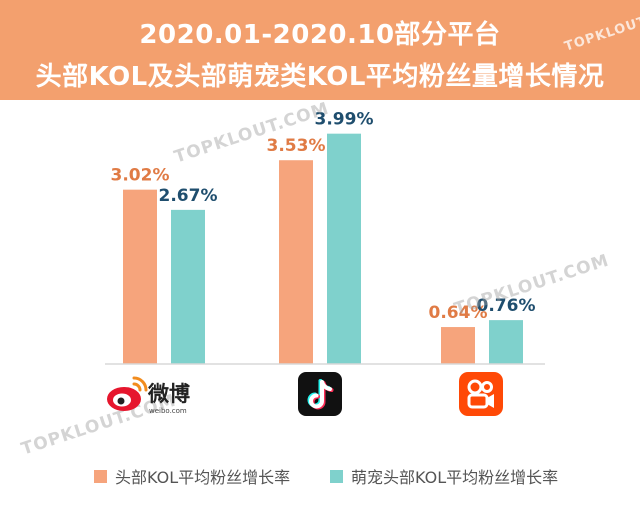  I want to click on legend-label: 萌宠头部KOL平均粉丝增长率, so click(455, 477).